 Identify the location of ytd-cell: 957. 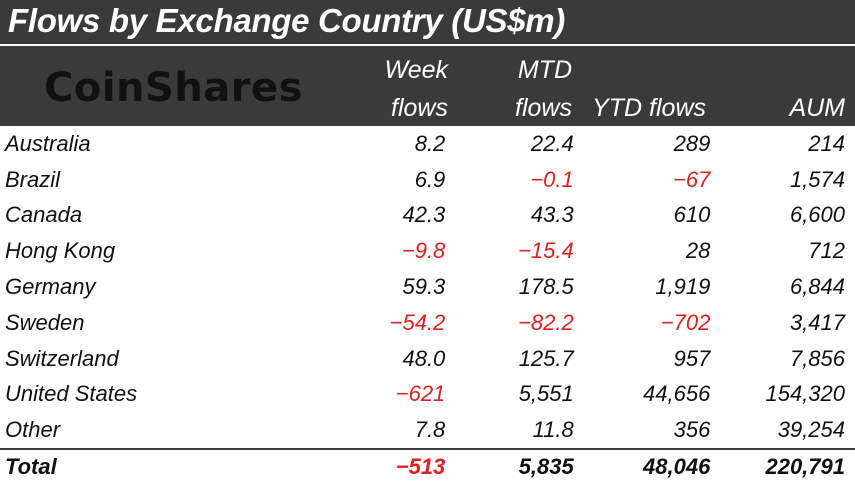
(692, 358).